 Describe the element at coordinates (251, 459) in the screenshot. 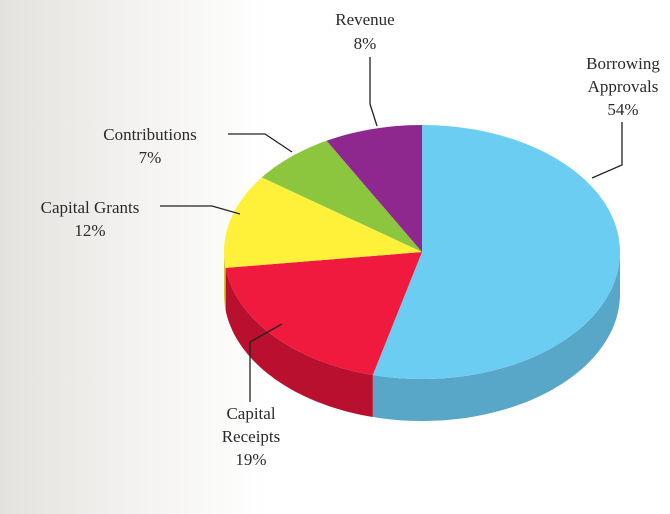

I see `value-label: 19%` at that location.